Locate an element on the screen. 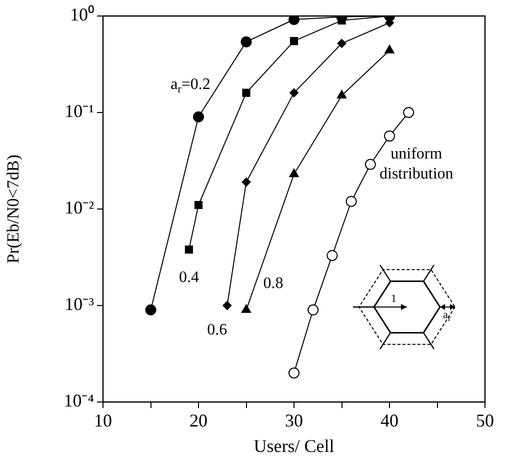 The width and height of the screenshot is (505, 462). annotation: a$_{r}$ is located at coordinates (447, 316).